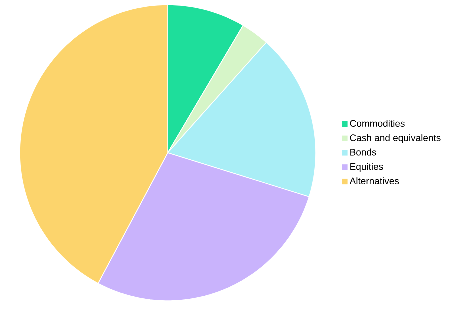 The height and width of the screenshot is (309, 474). I want to click on legend-label: Bonds, so click(363, 152).